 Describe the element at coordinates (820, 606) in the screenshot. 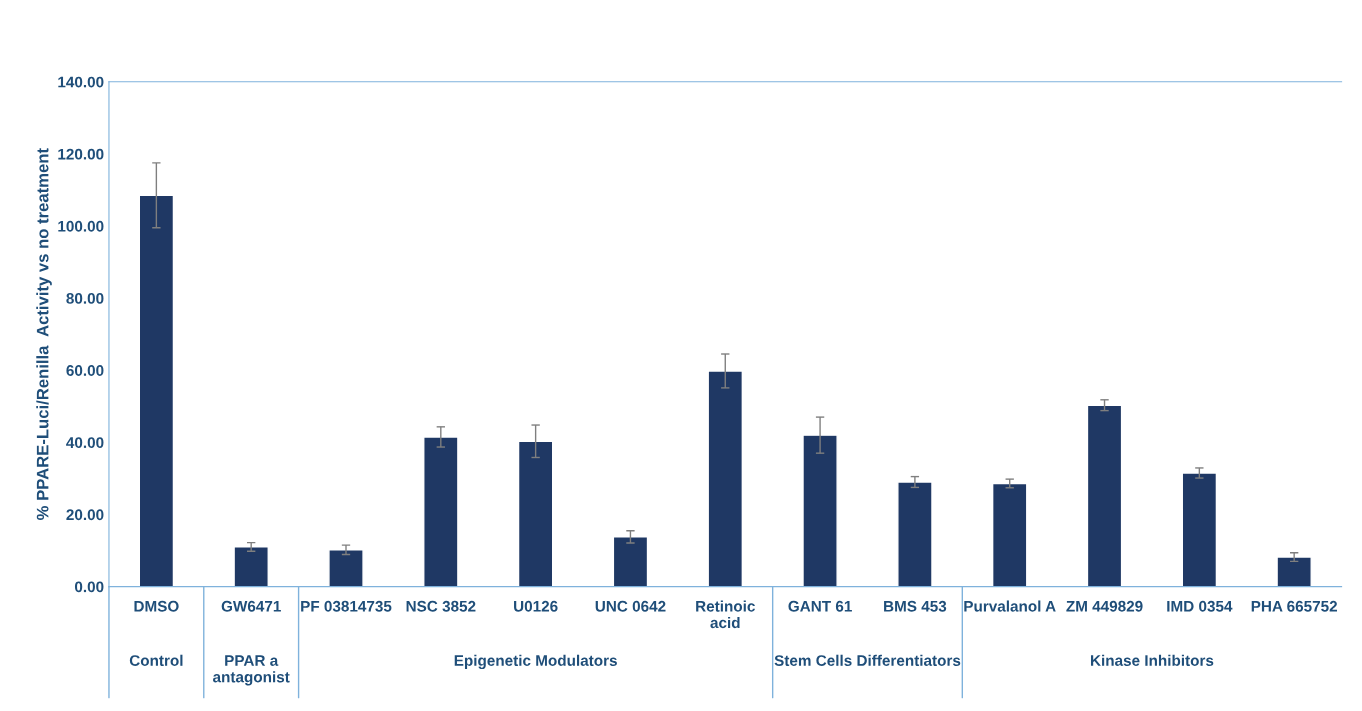

I see `x-tick-label: GANT 61` at that location.